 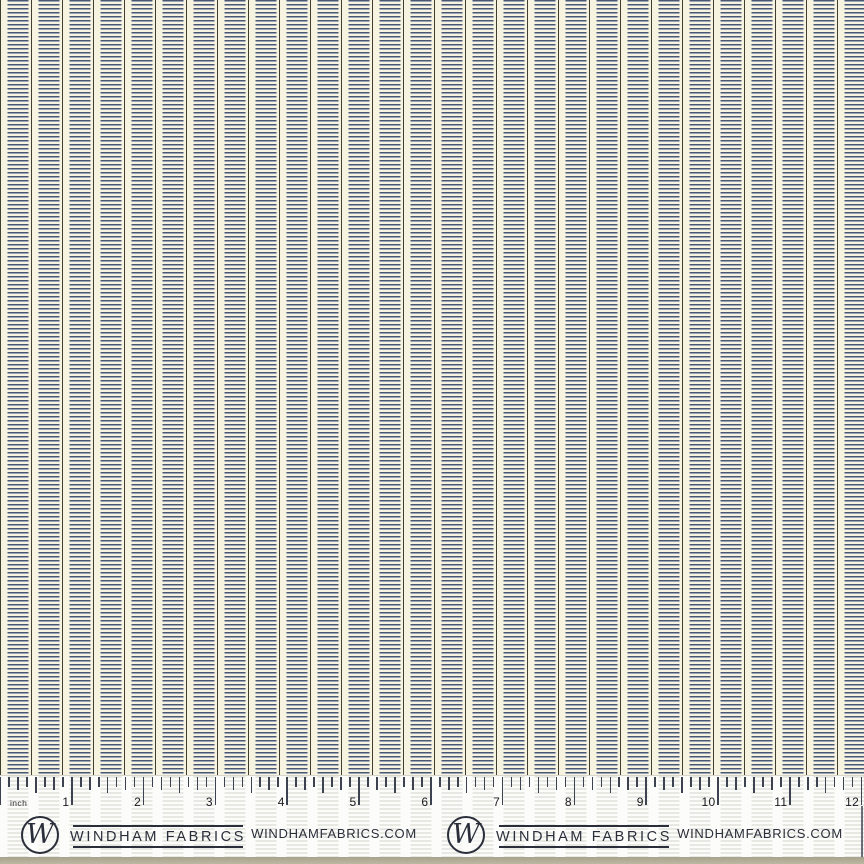 I want to click on ruler-number: 3, so click(x=209, y=802).